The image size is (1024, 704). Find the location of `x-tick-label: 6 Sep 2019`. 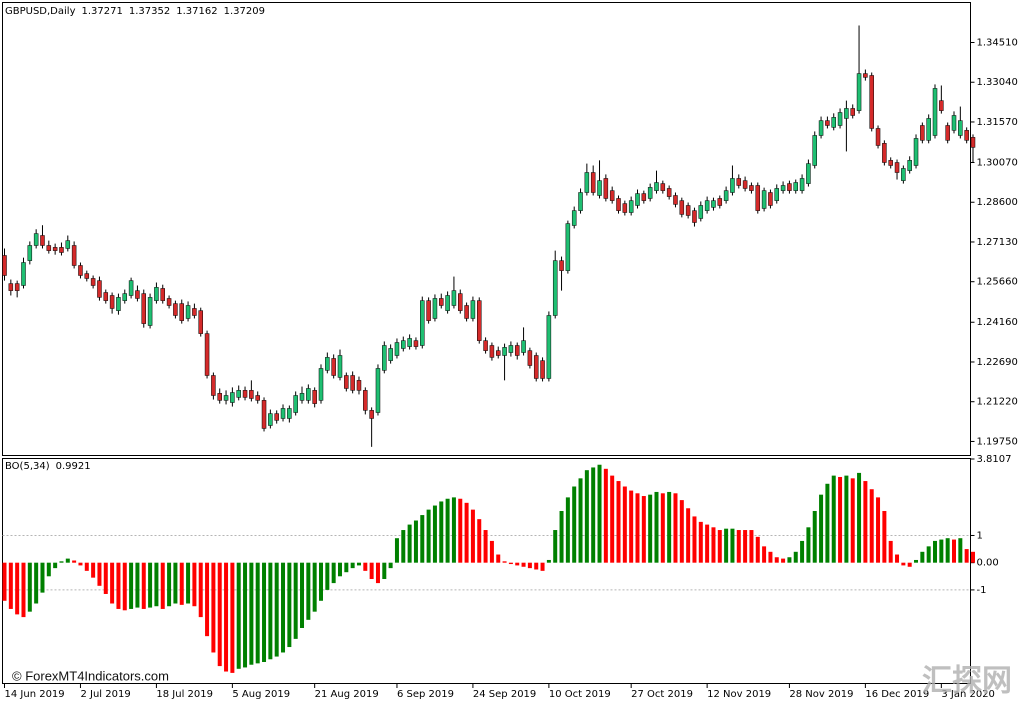

x-tick-label: 6 Sep 2019 is located at coordinates (425, 694).